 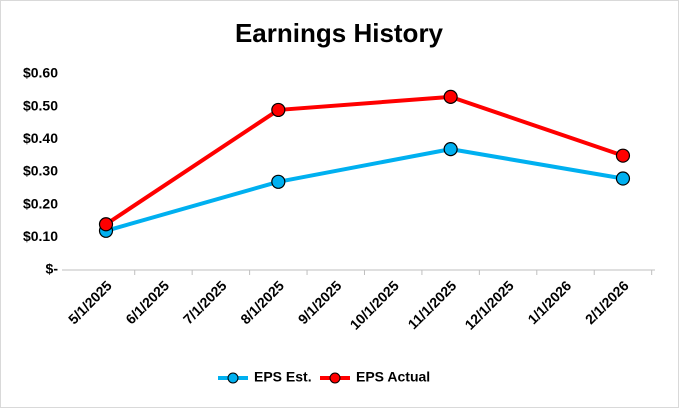 What do you see at coordinates (40, 138) in the screenshot?
I see `y-tick-label: $0.40` at bounding box center [40, 138].